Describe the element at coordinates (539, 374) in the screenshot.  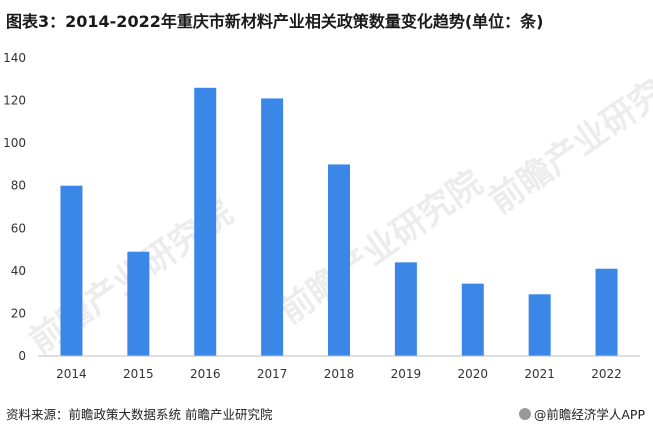
I see `x-tick-label: 2021` at that location.